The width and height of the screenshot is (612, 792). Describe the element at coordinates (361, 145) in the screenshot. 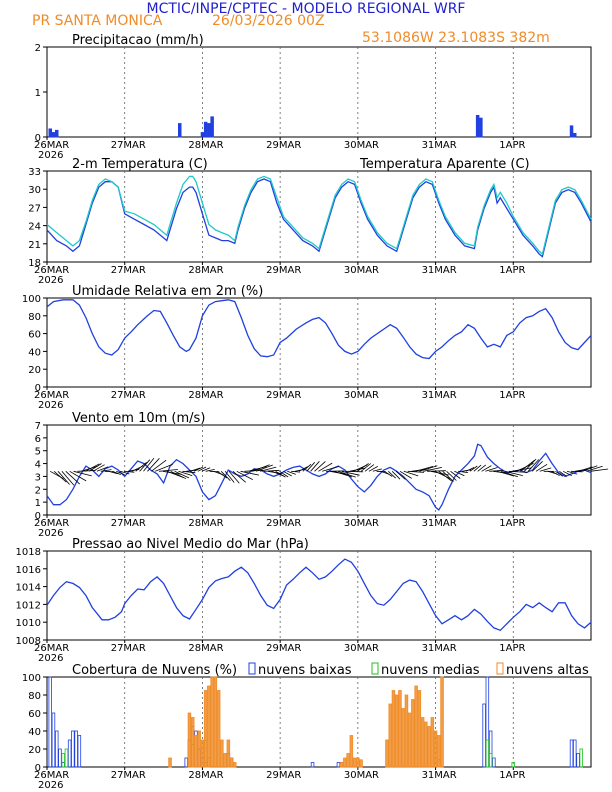

I see `precip-day-label: 30MAR` at that location.